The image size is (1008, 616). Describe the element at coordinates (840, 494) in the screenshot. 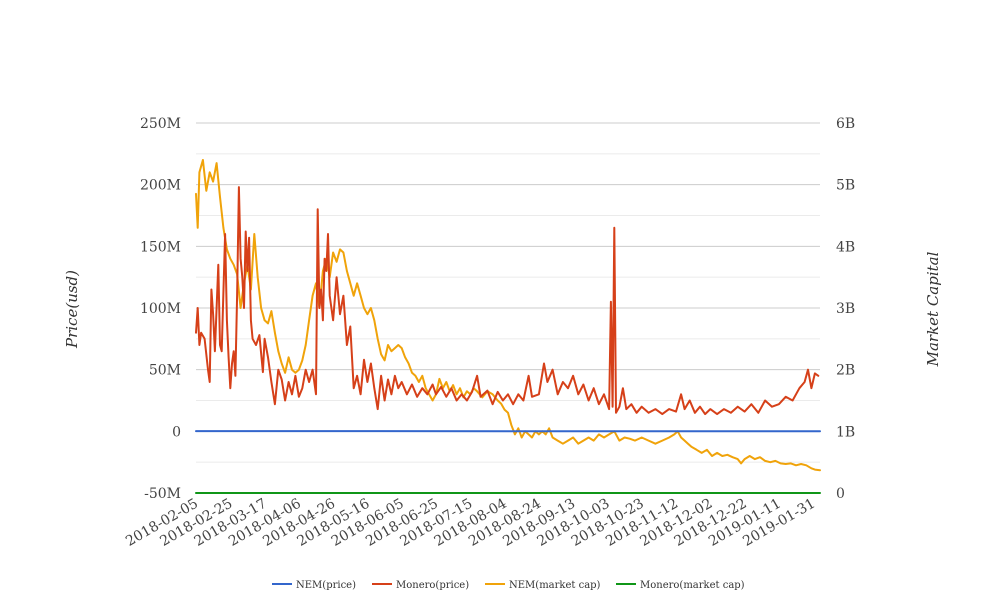

I see `y-right-tick-label: 0` at that location.